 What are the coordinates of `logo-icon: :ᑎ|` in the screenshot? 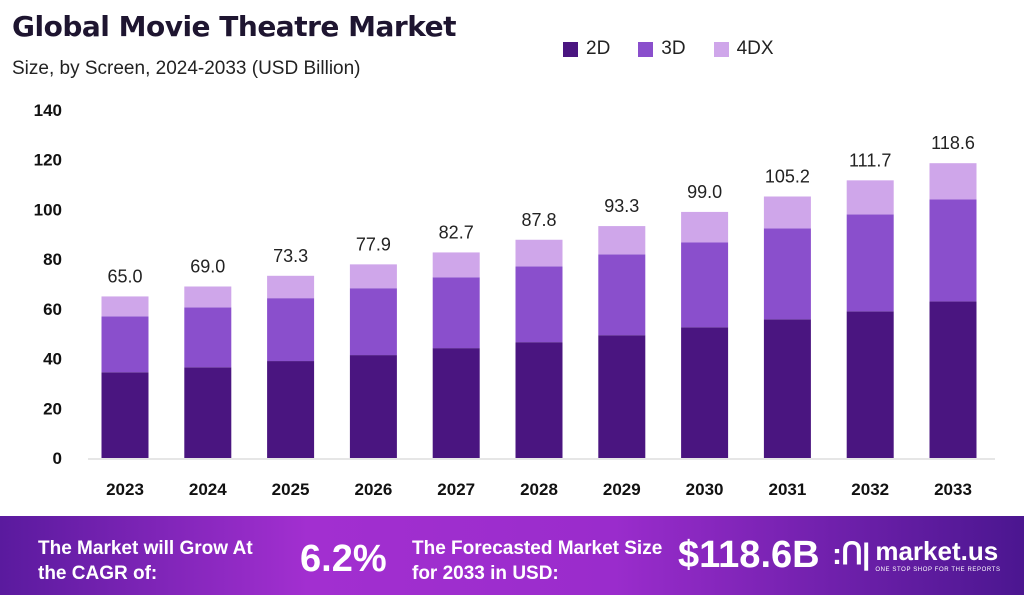 It's located at (851, 554).